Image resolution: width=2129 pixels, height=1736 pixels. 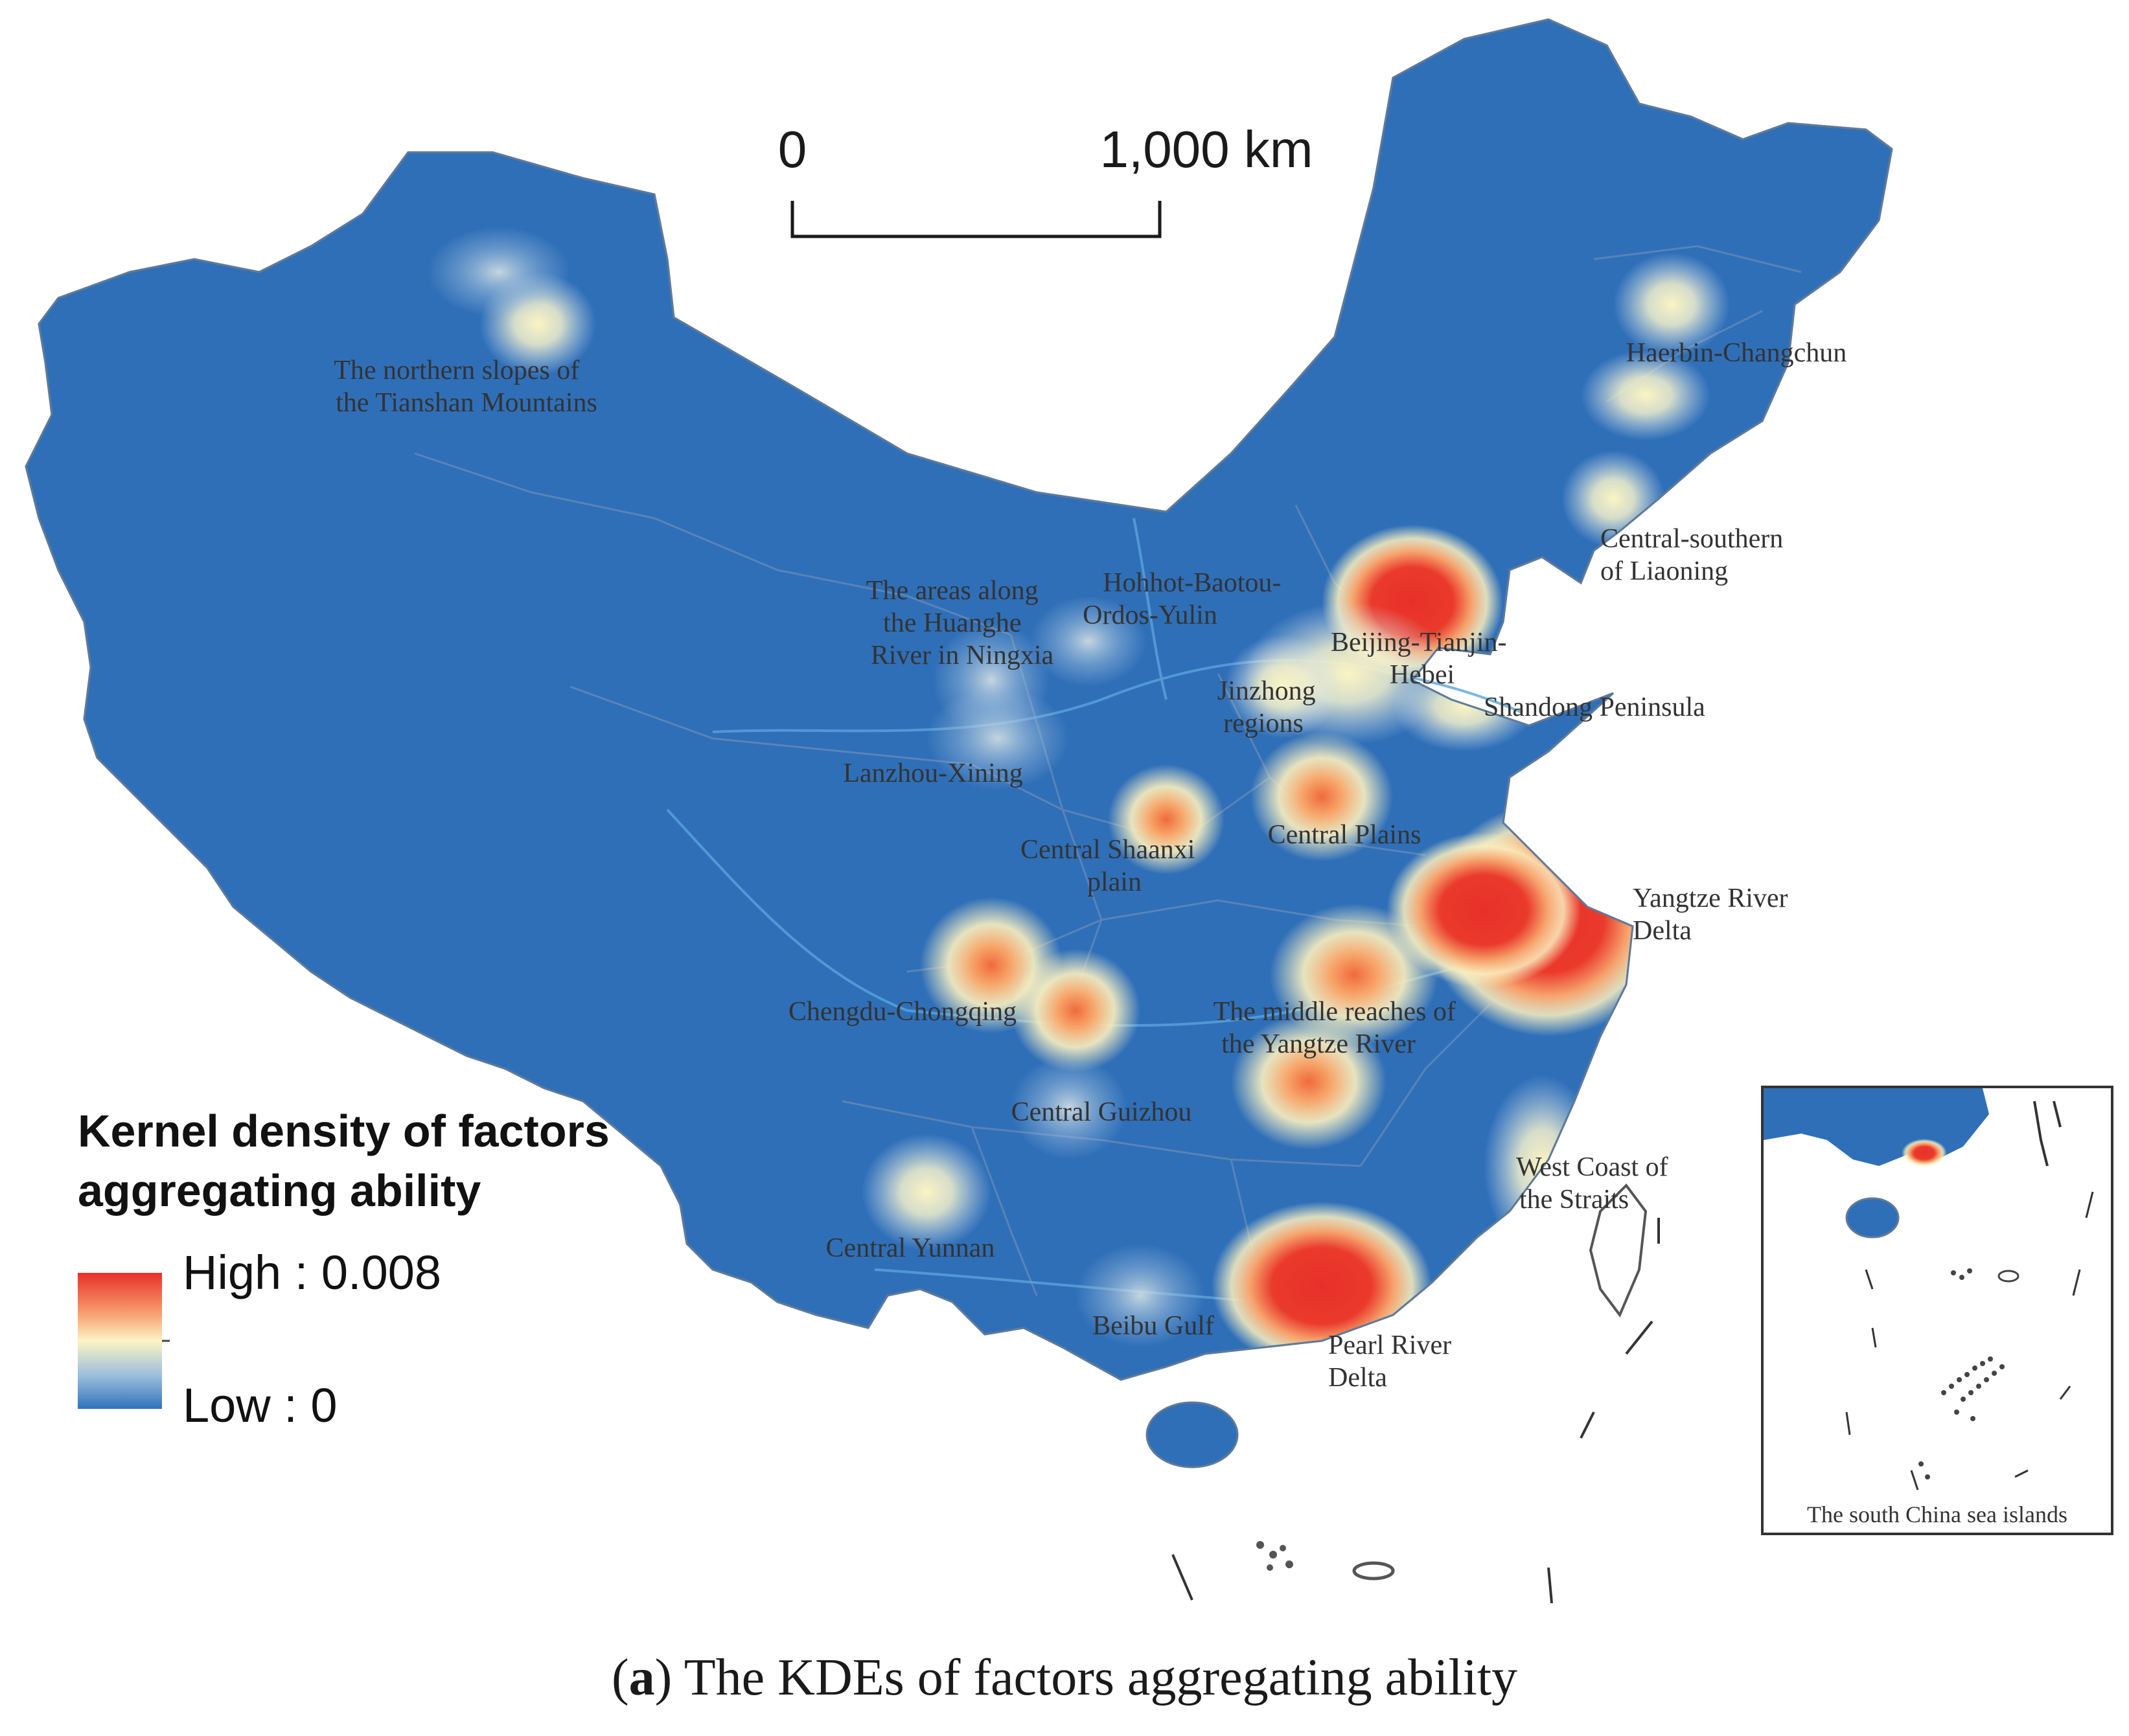 What do you see at coordinates (1737, 353) in the screenshot?
I see `label-harbin: Haerbin-Changchun` at bounding box center [1737, 353].